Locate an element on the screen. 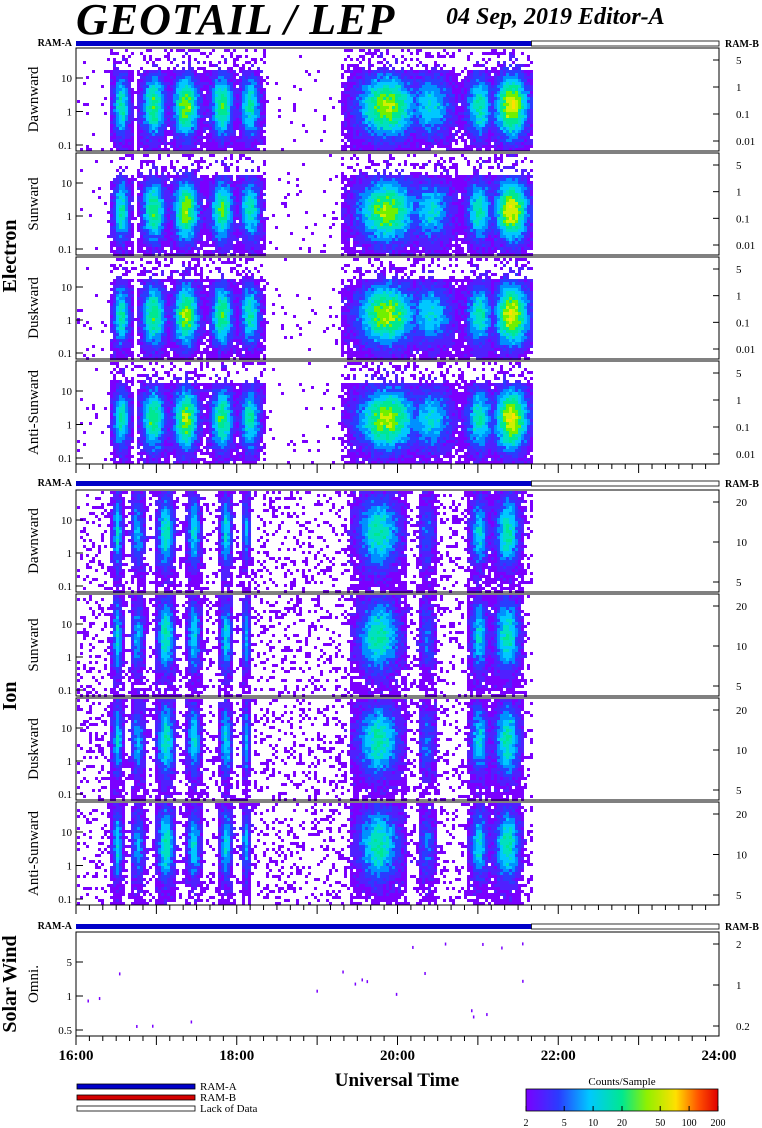  legend-label: RAM-A is located at coordinates (218, 1087).